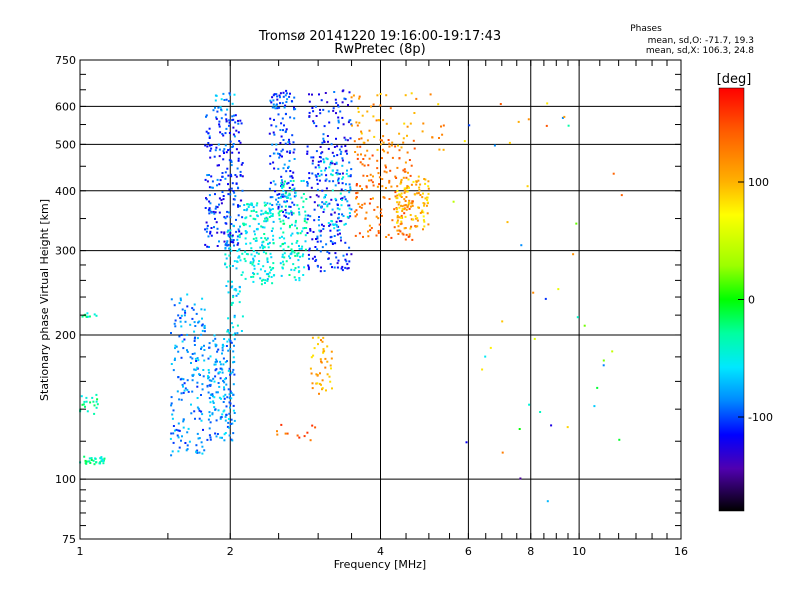 The height and width of the screenshot is (600, 800). What do you see at coordinates (65, 106) in the screenshot?
I see `y-tick-label: 600` at bounding box center [65, 106].